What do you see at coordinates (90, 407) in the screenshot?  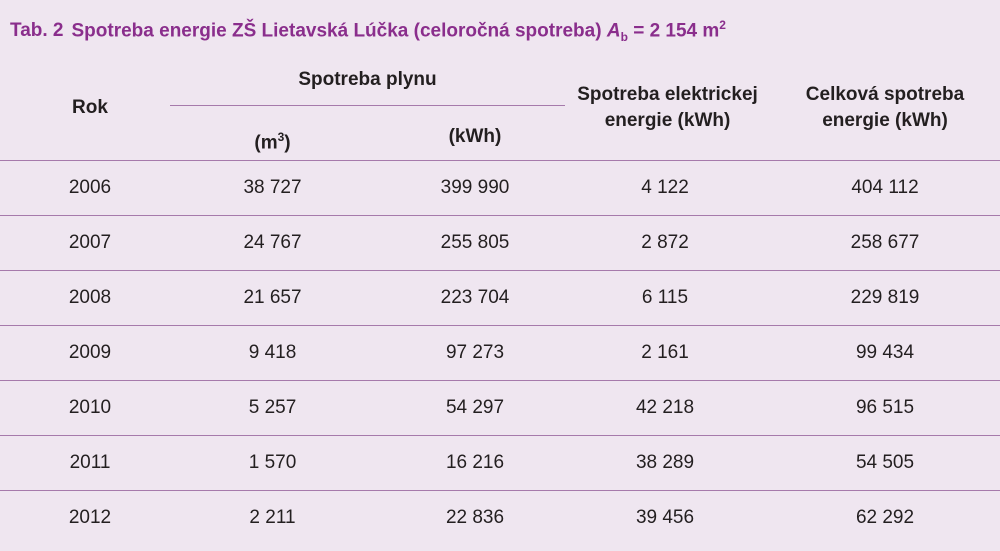 I see `table-cell: 2010` at bounding box center [90, 407].